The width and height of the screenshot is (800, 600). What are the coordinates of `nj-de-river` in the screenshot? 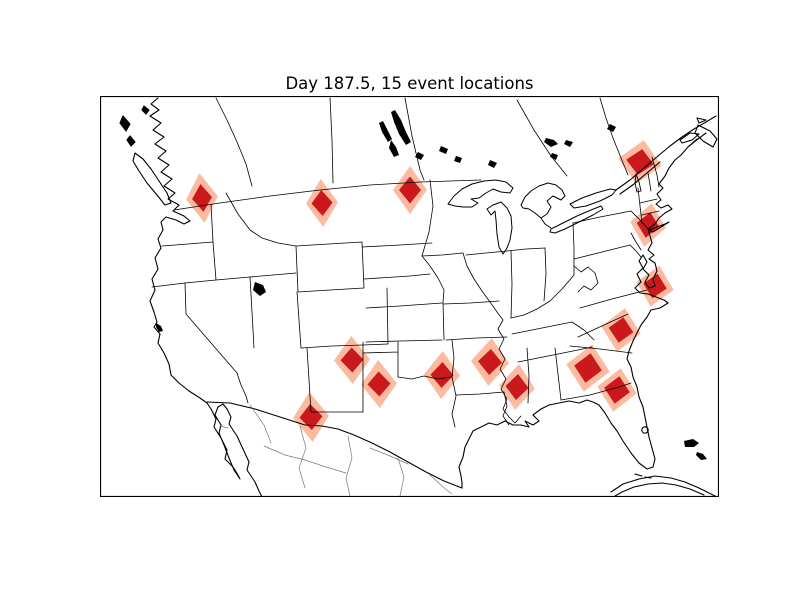 It's located at (636, 241).